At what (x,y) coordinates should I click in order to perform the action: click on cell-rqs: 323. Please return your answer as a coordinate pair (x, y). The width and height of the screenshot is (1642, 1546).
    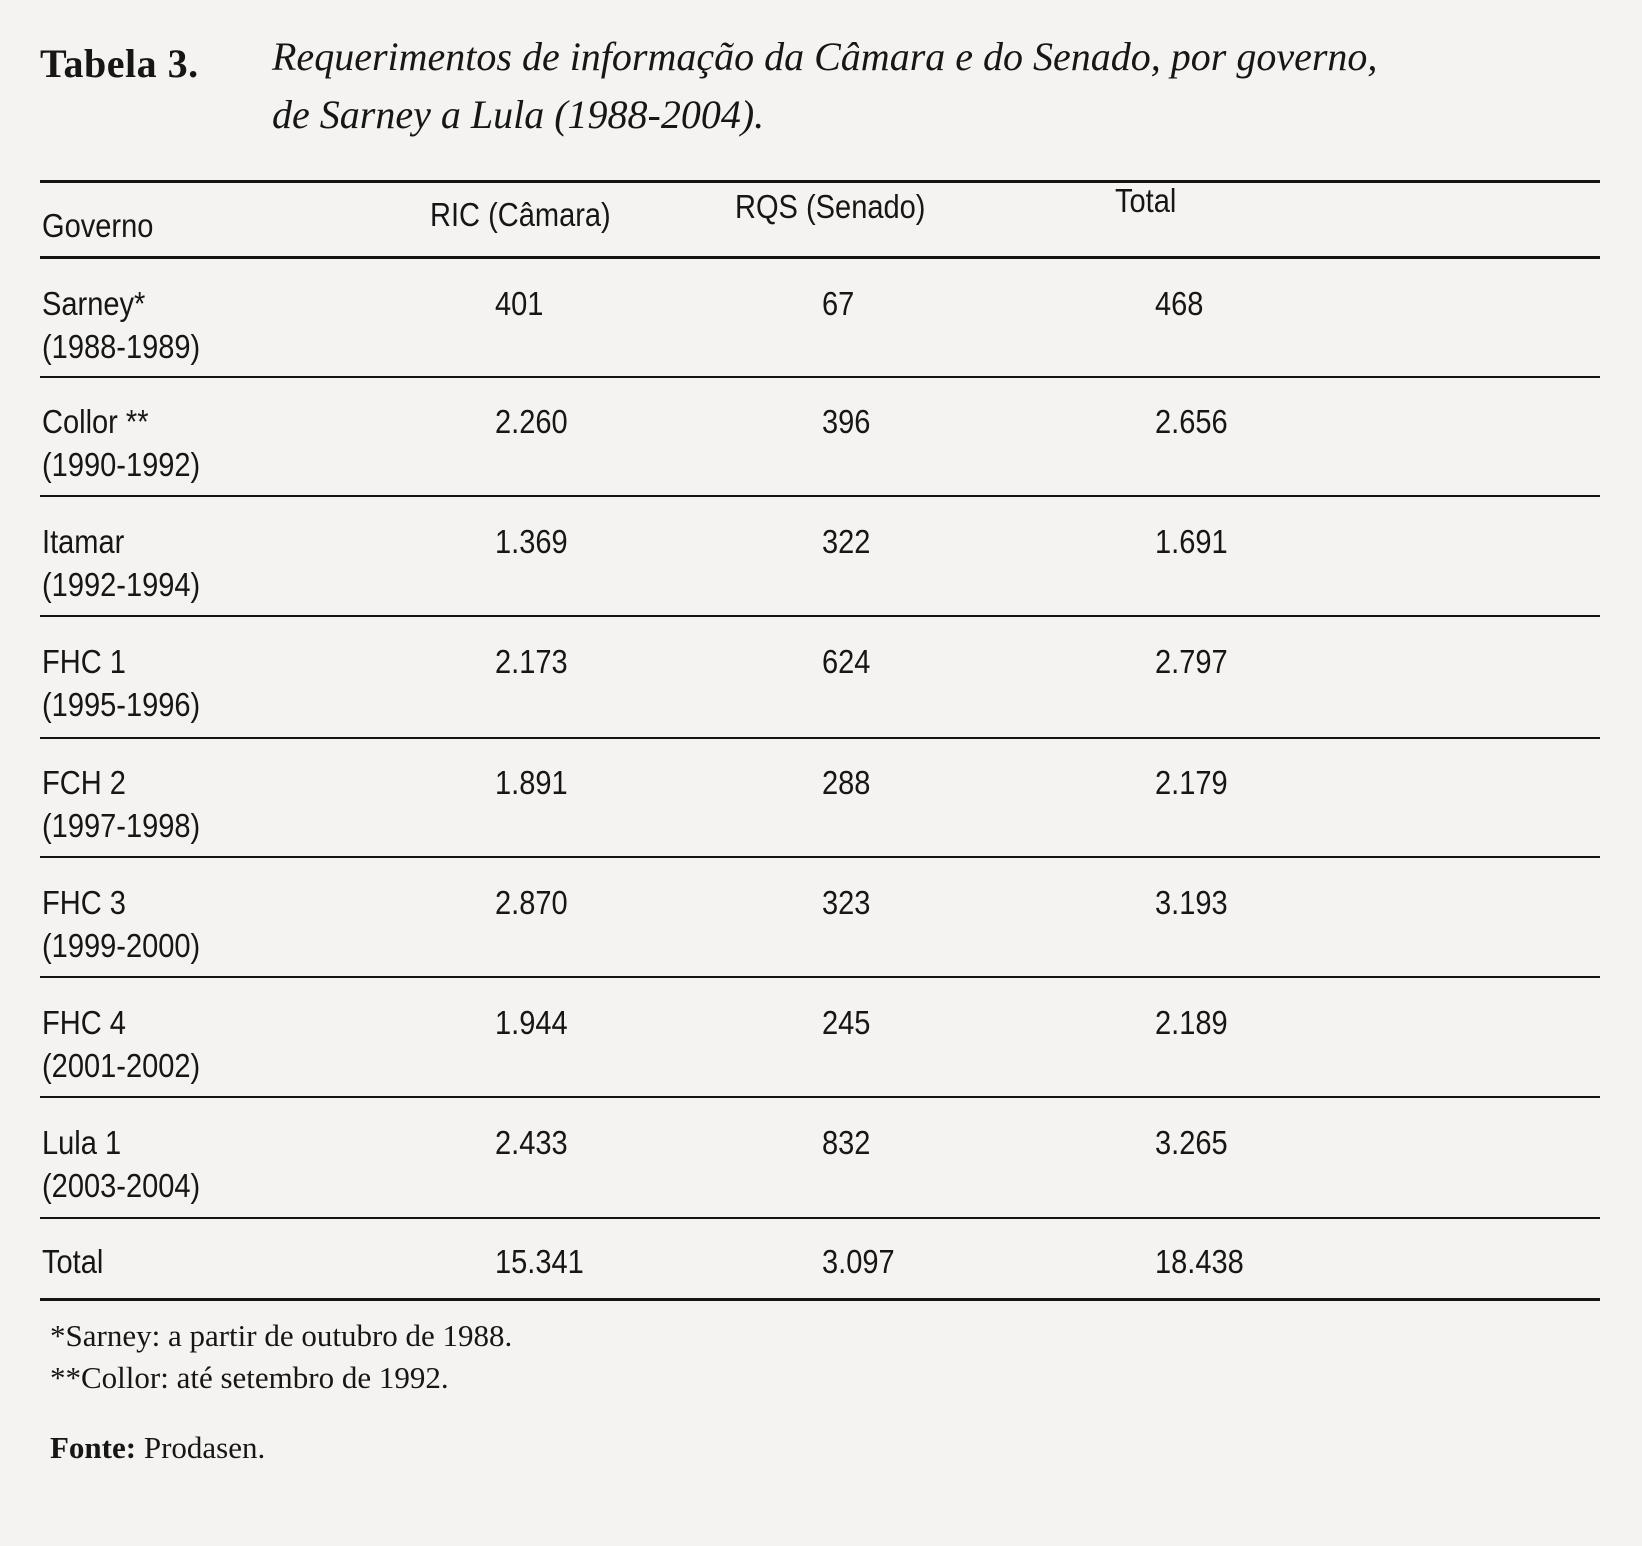
    Looking at the image, I should click on (846, 902).